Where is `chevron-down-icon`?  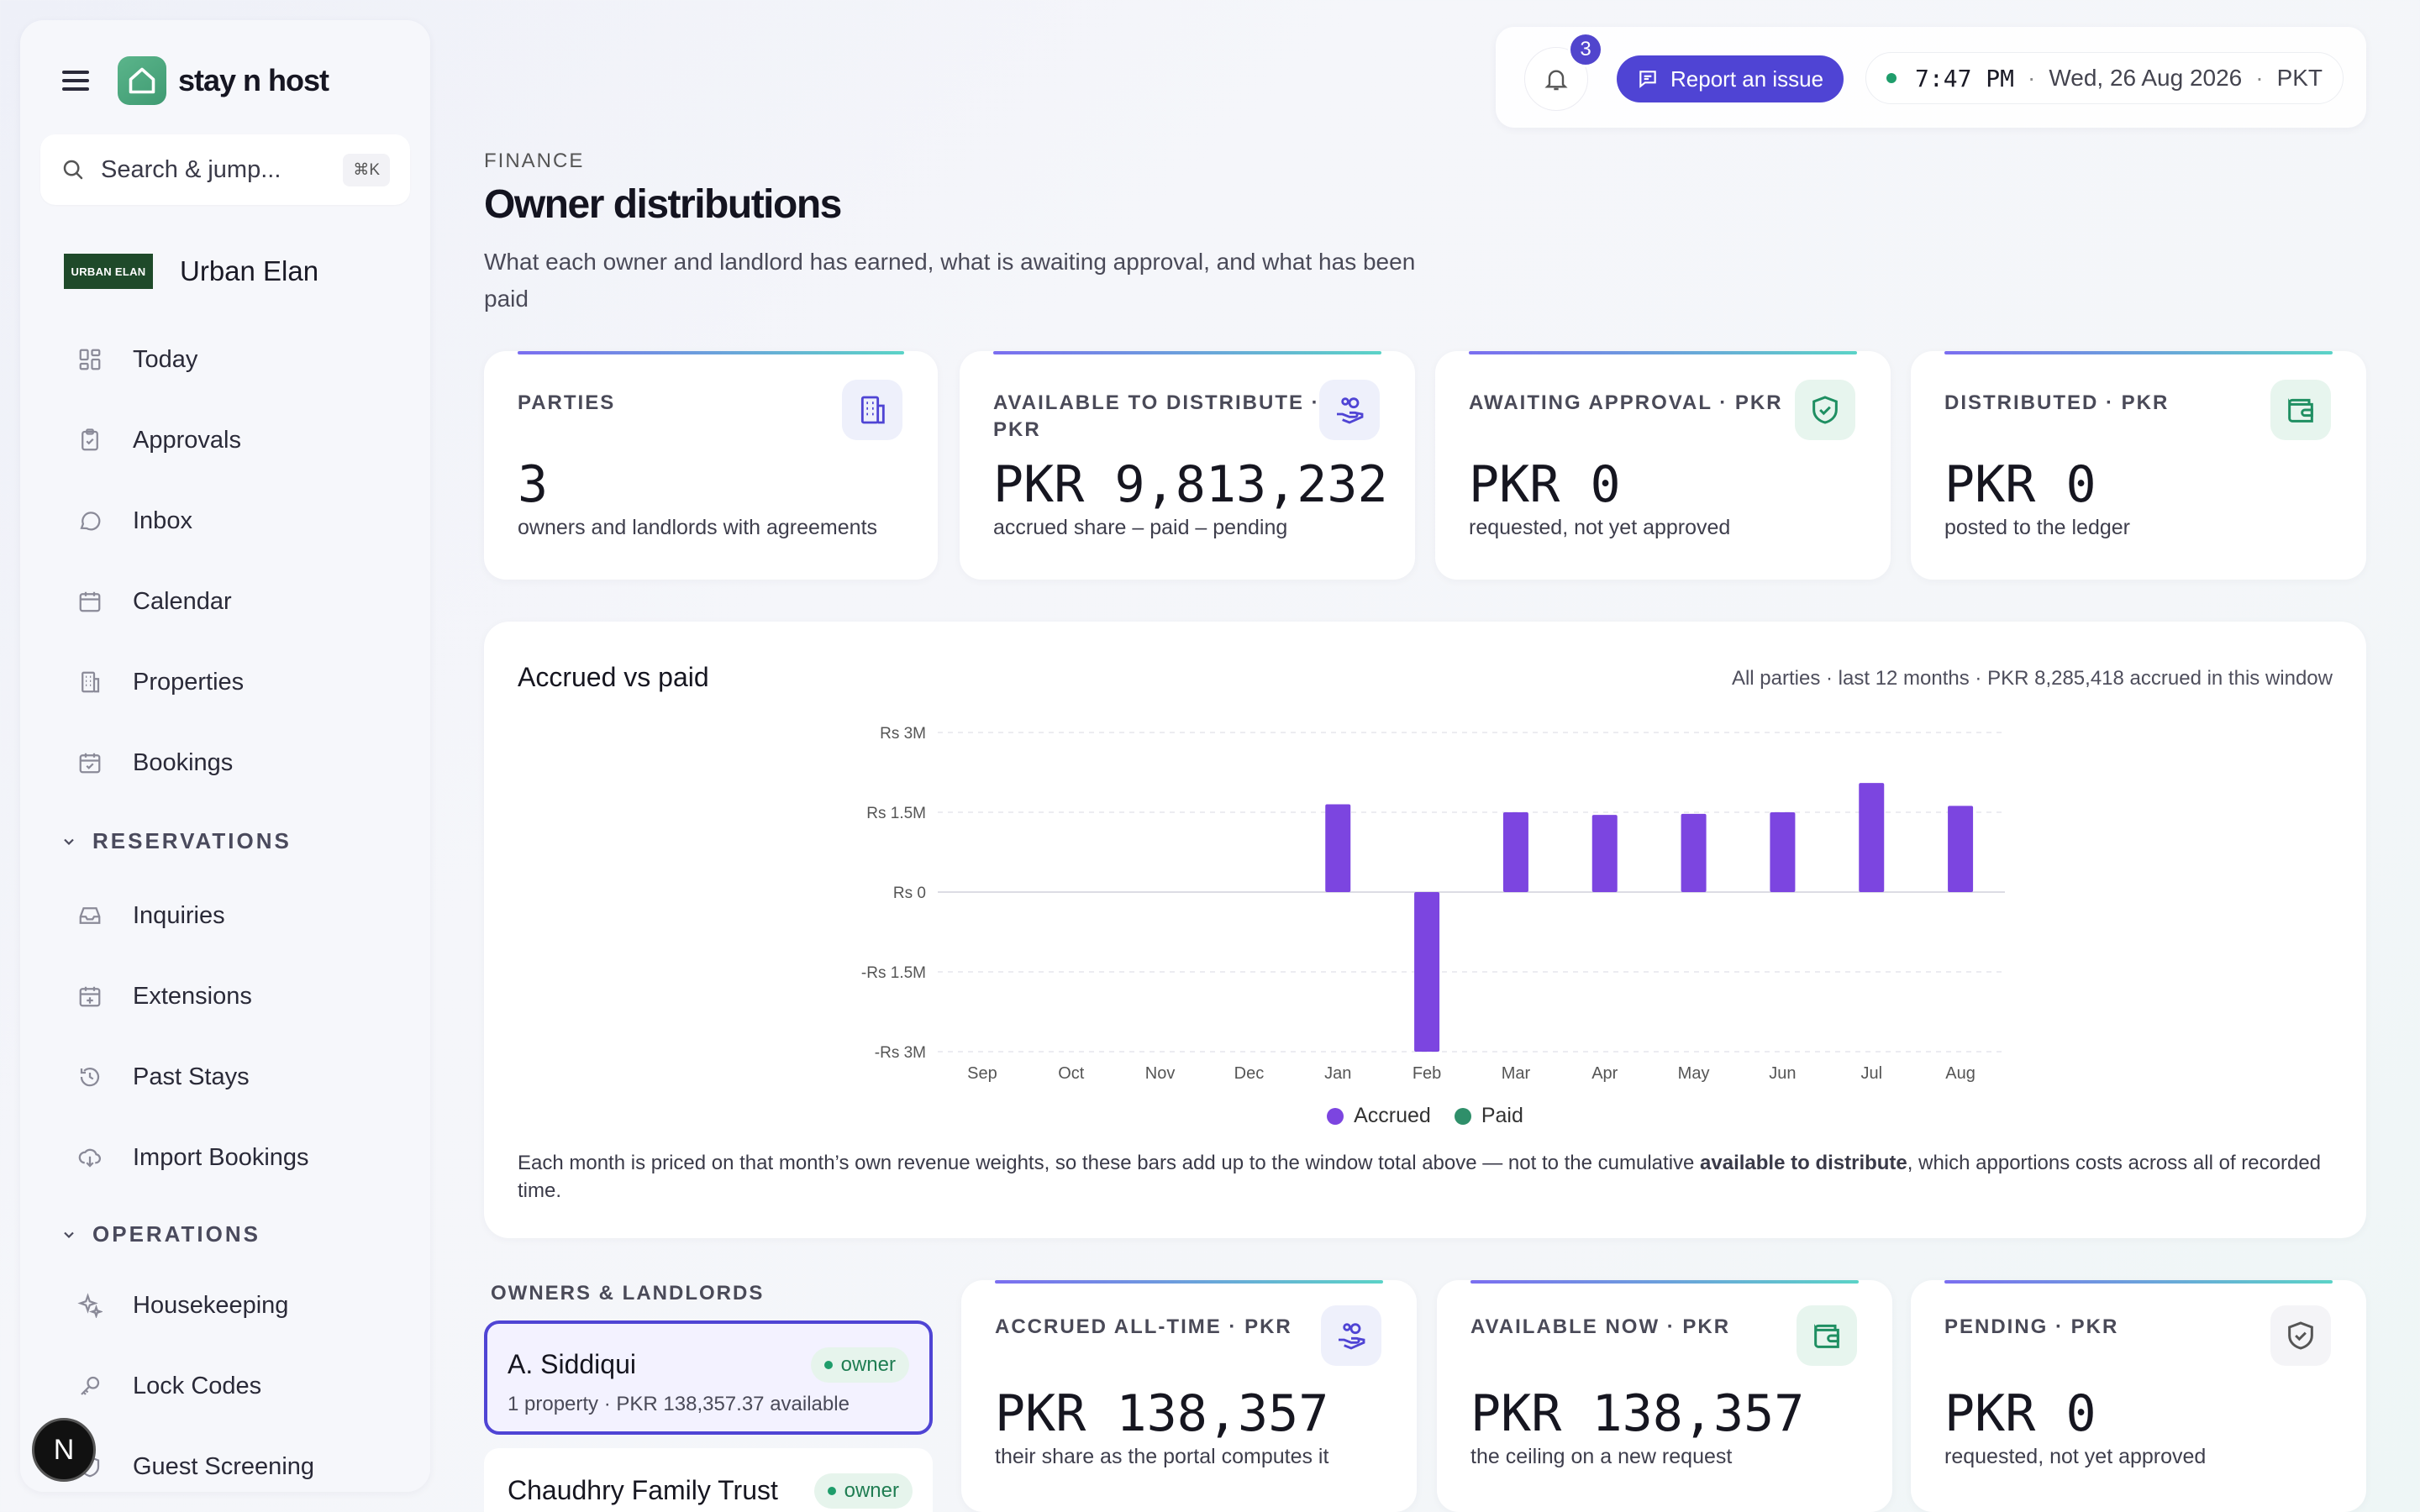 chevron-down-icon is located at coordinates (69, 1234).